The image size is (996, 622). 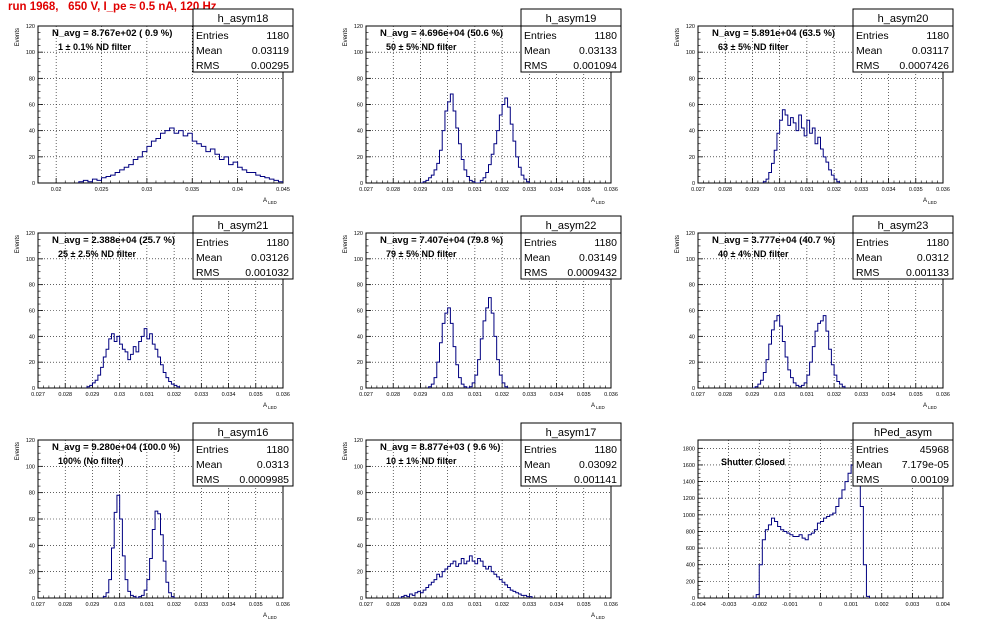 What do you see at coordinates (689, 466) in the screenshot?
I see `y-tick-label: 1600` at bounding box center [689, 466].